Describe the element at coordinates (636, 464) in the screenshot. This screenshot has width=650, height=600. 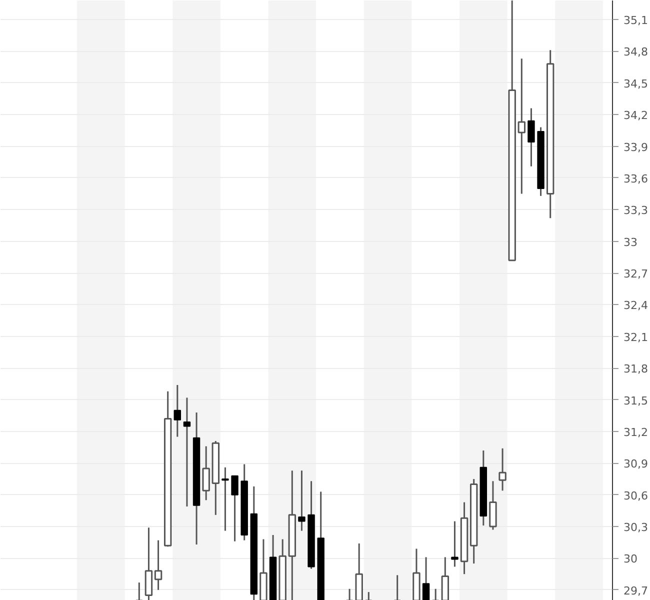
I see `y-tick-label: 30,9` at that location.